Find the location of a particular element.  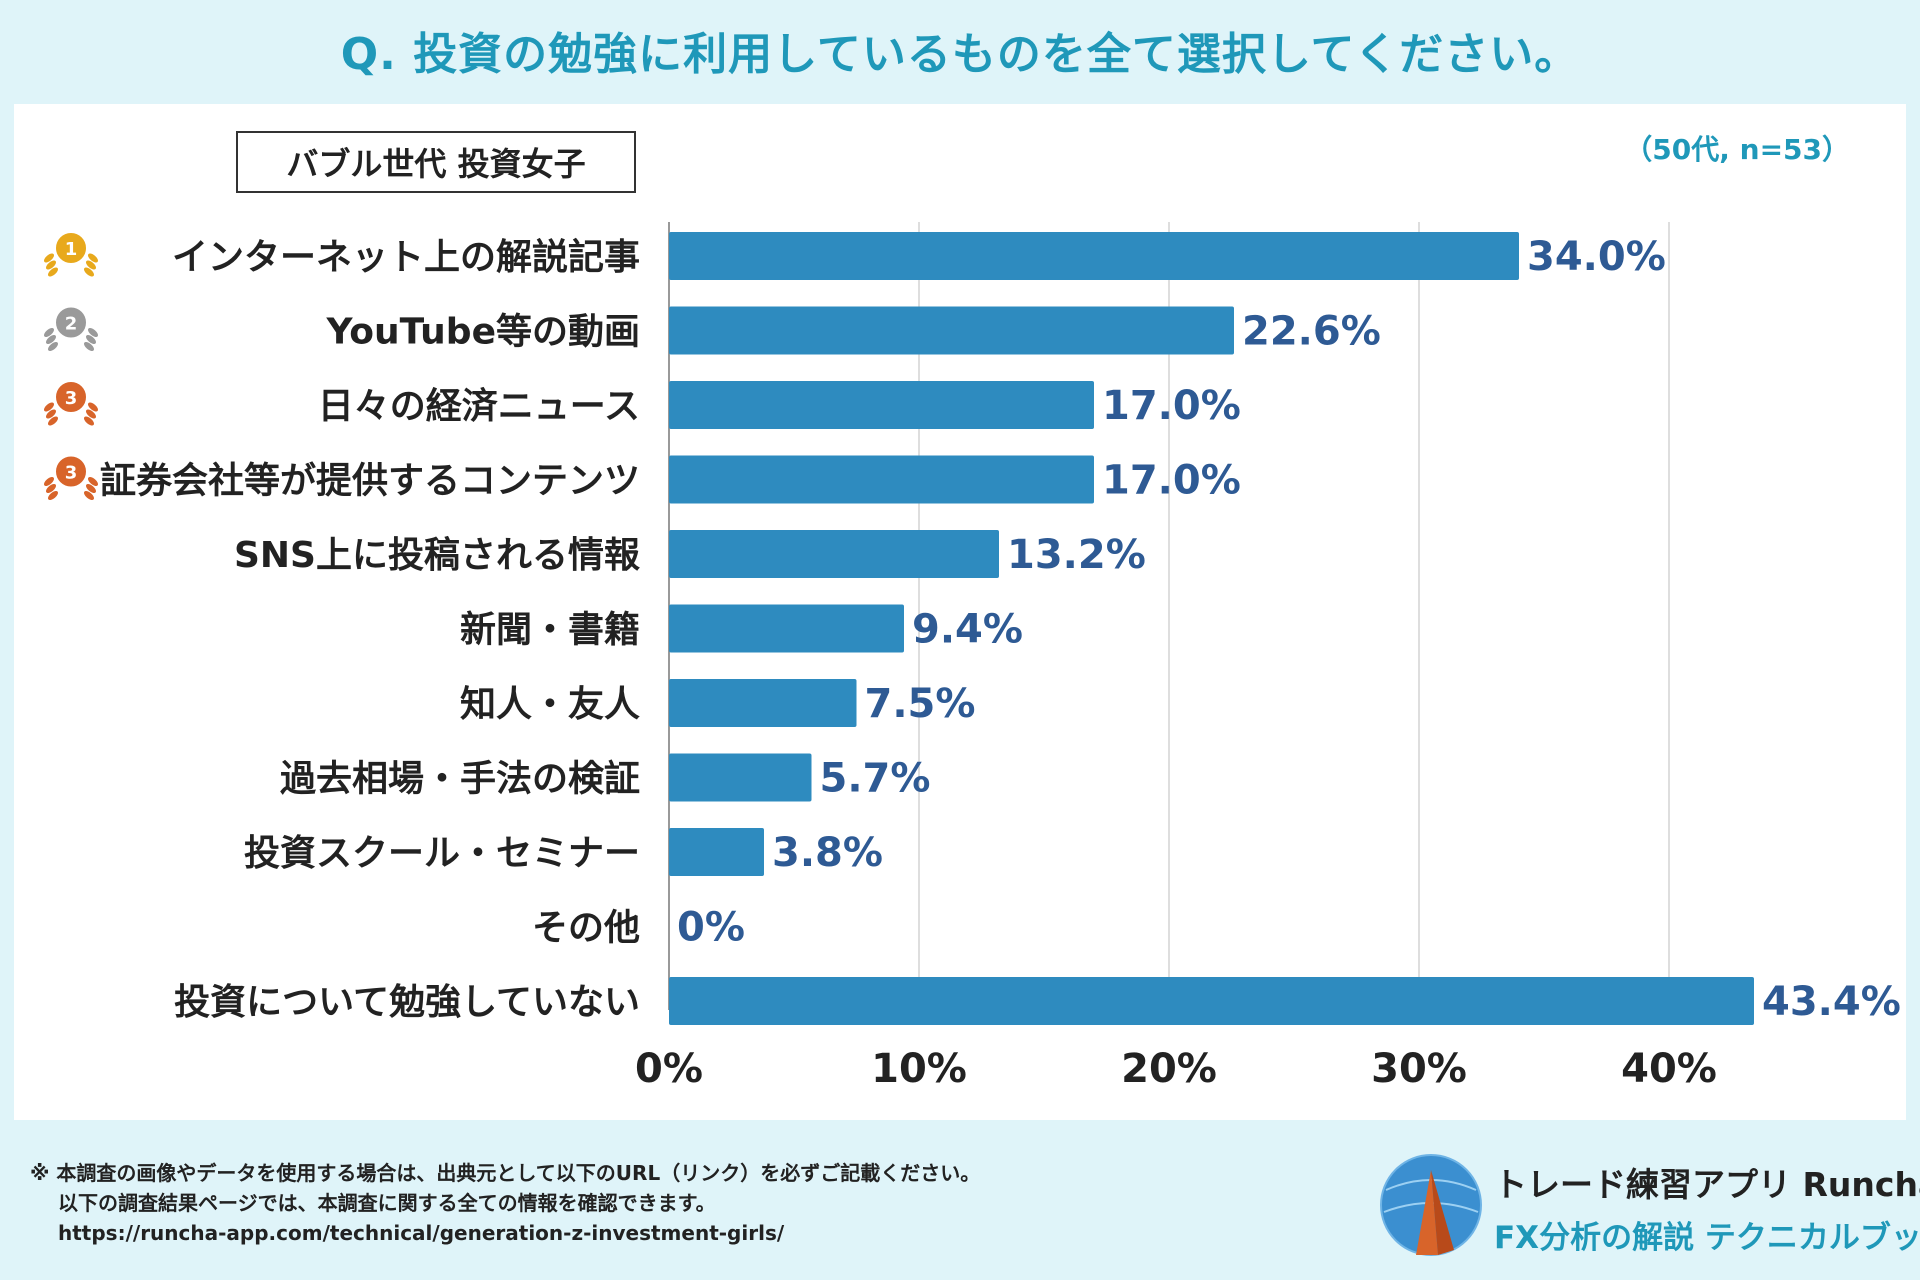

category-label: YouTube等の動画 is located at coordinates (482, 332).